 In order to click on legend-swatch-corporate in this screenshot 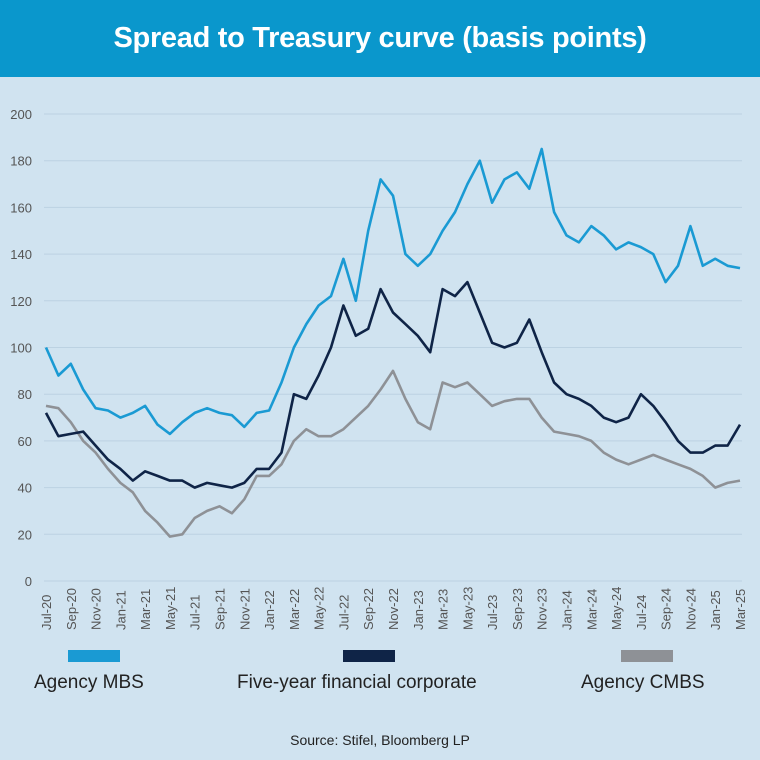, I will do `click(369, 656)`.